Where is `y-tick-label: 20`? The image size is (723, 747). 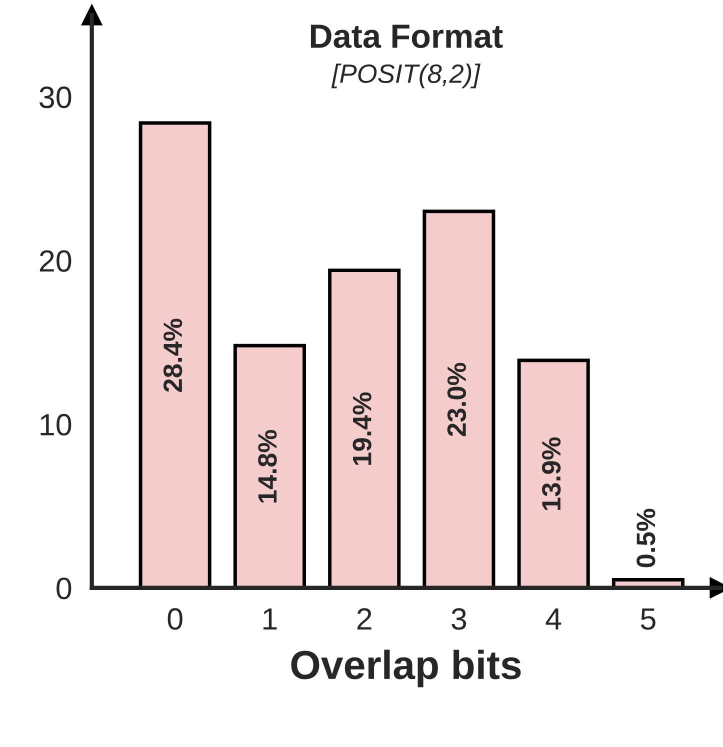 y-tick-label: 20 is located at coordinates (56, 261).